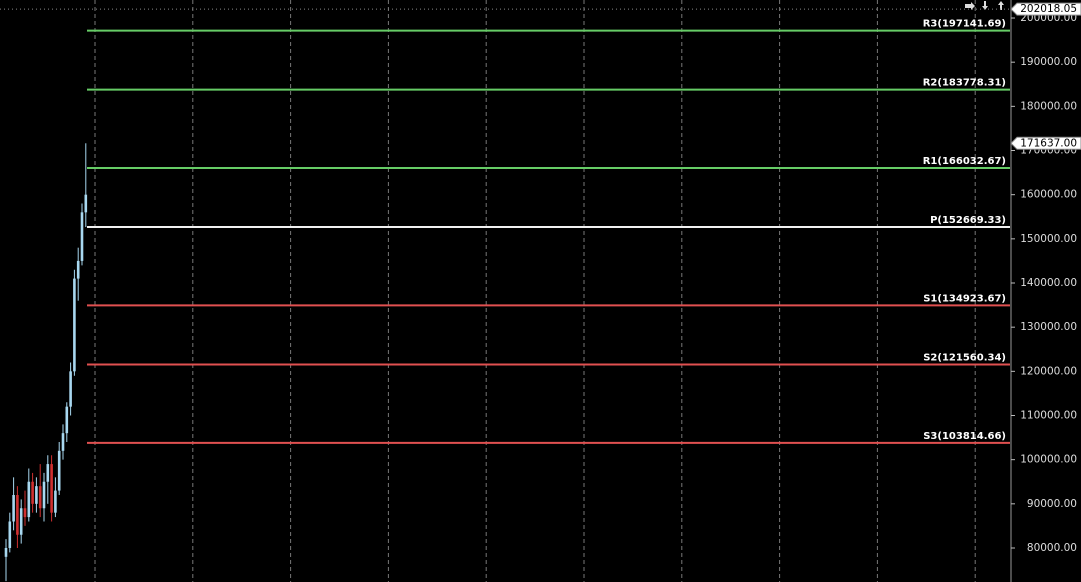 This screenshot has width=1081, height=582. Describe the element at coordinates (1052, 548) in the screenshot. I see `y-tick-label: 80000.00` at that location.